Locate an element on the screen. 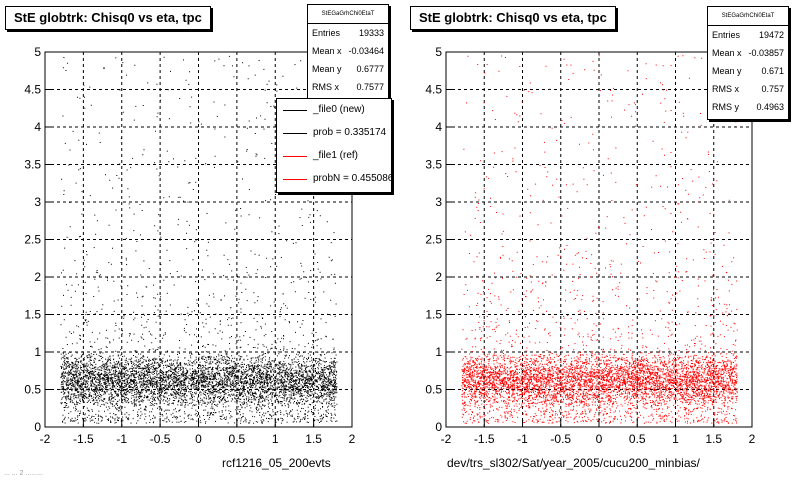  stats-entries: 19472 is located at coordinates (771, 35).